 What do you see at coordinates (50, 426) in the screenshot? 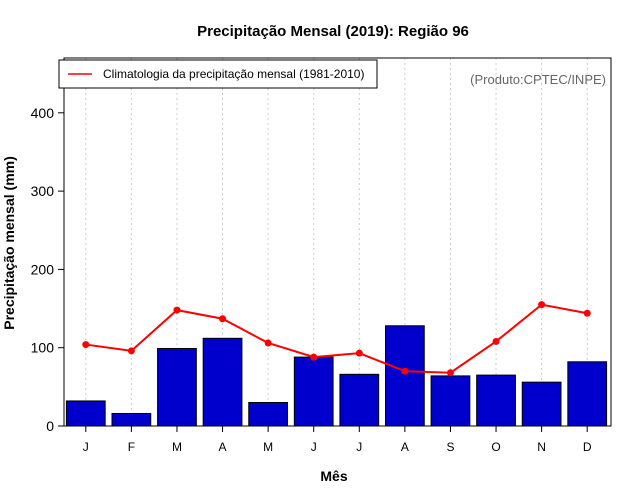
I see `y-tick-label: 0` at bounding box center [50, 426].